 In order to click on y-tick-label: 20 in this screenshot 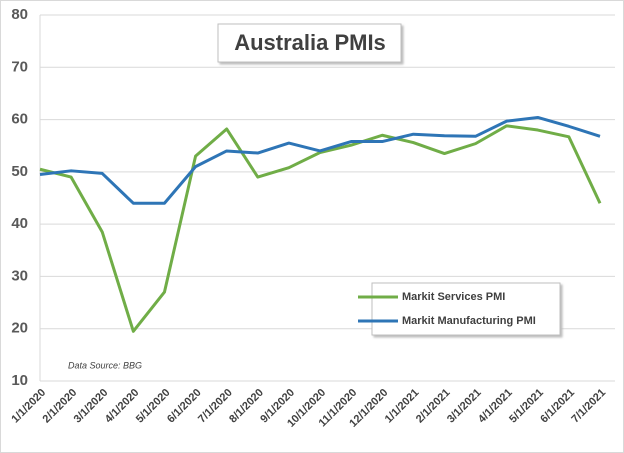, I will do `click(19, 328)`.